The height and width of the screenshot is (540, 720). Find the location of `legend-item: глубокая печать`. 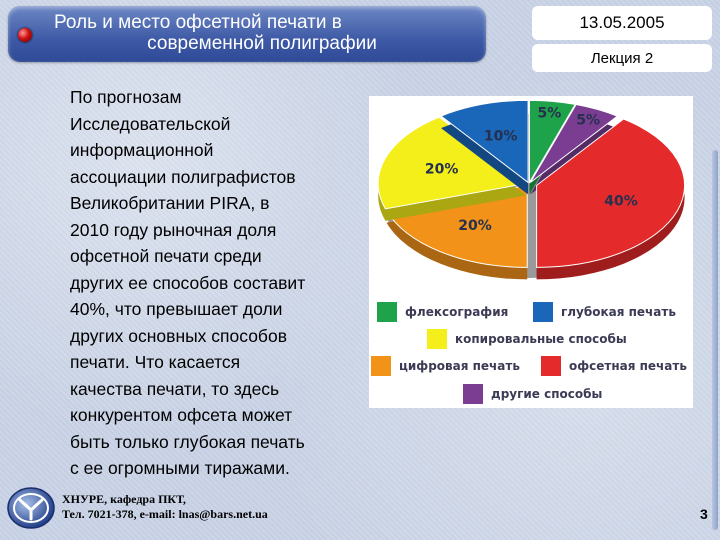

legend-item: глубокая печать is located at coordinates (604, 312).